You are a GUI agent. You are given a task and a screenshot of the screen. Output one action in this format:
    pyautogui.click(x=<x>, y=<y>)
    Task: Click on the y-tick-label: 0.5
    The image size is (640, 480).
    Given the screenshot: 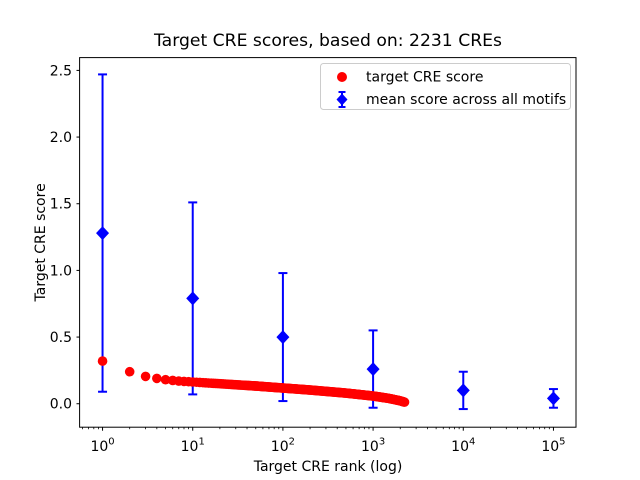 What is the action you would take?
    pyautogui.click(x=61, y=338)
    